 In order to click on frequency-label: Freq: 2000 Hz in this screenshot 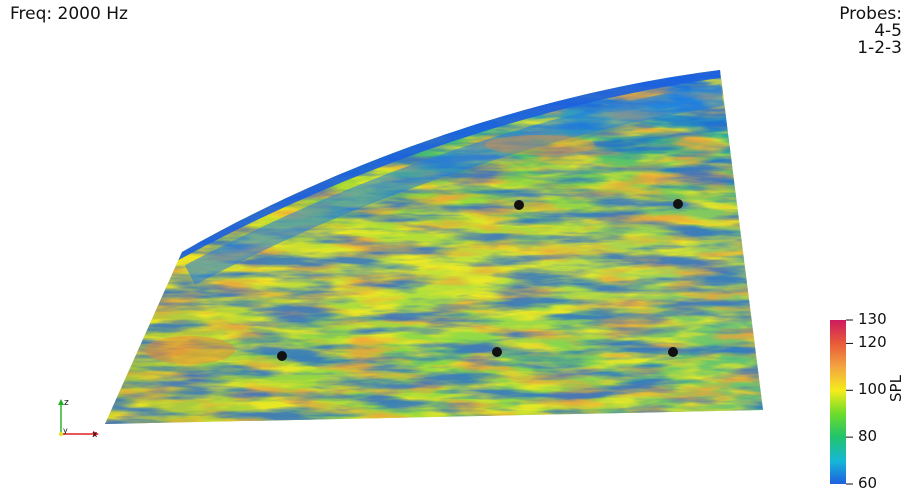, I will do `click(69, 14)`.